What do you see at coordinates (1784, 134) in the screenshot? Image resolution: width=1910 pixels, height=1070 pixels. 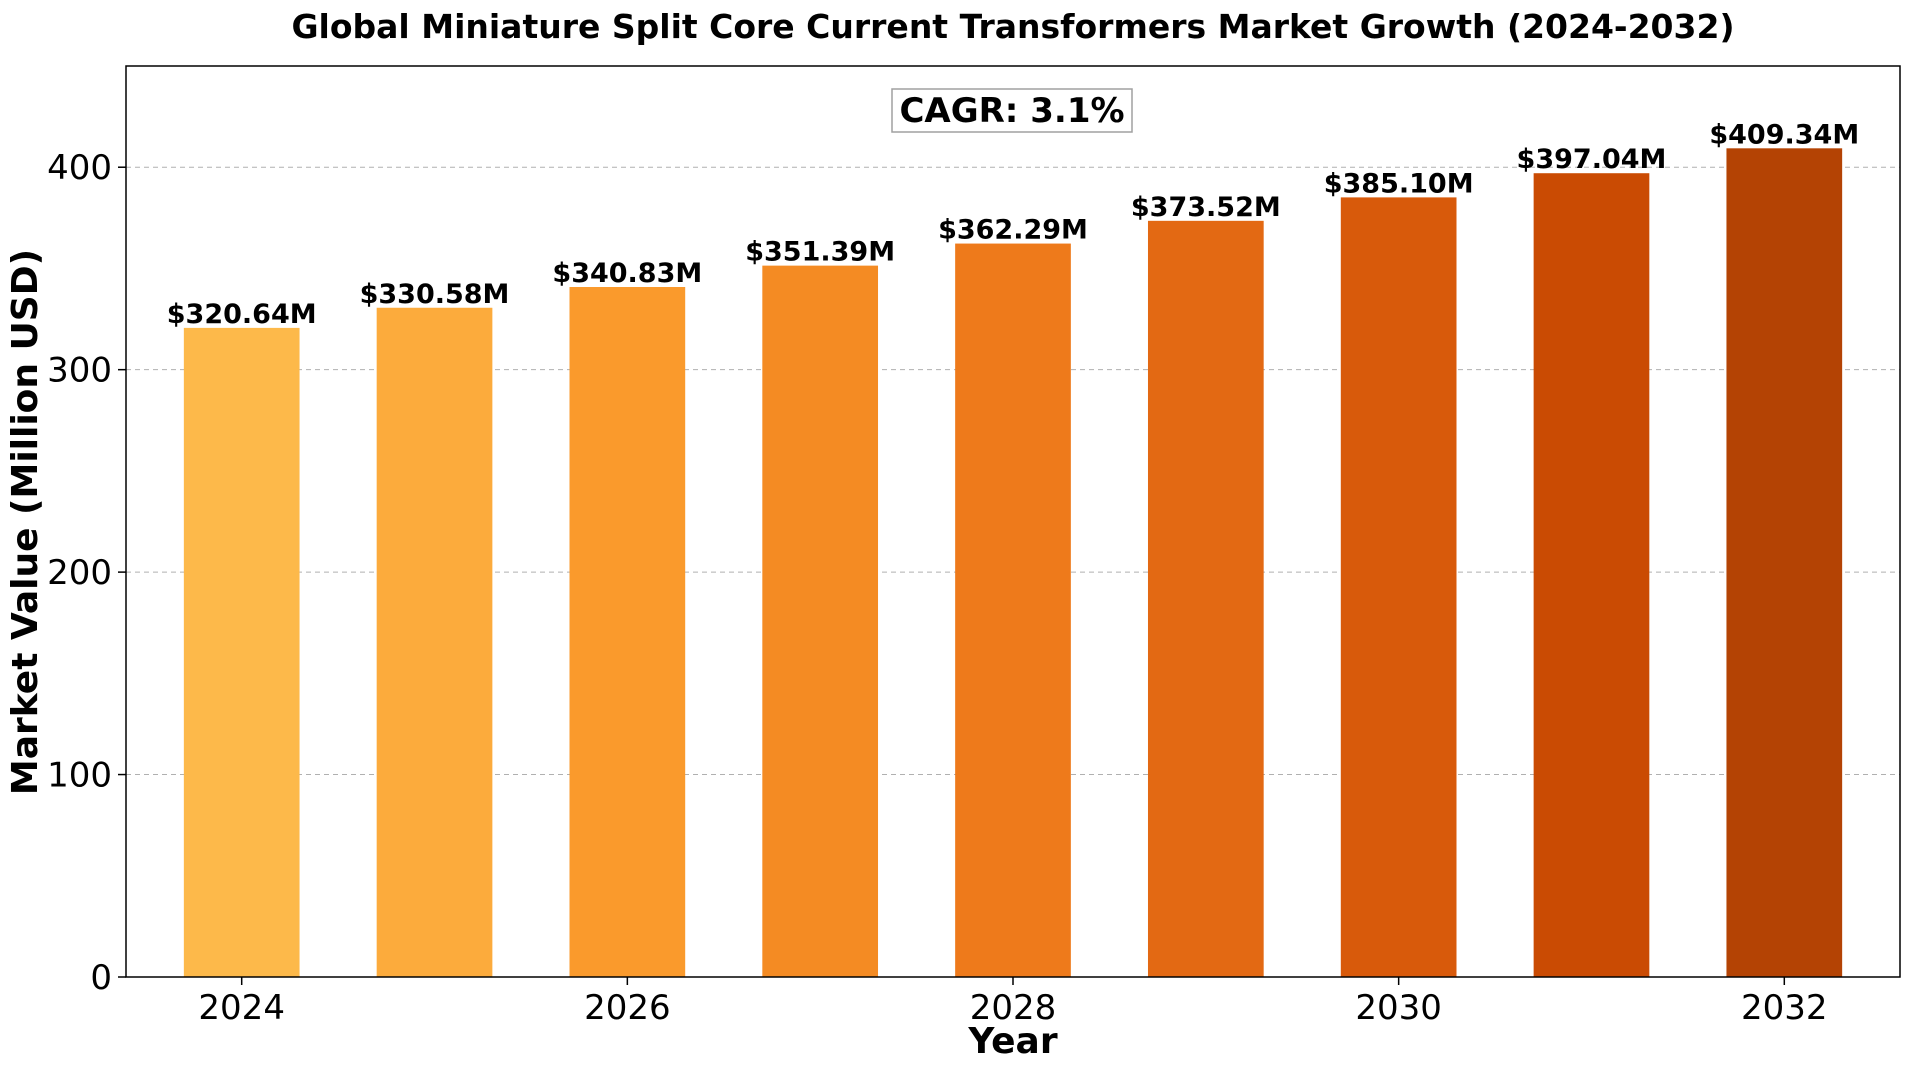 I see `bar-value-label-2032: $409.34M` at bounding box center [1784, 134].